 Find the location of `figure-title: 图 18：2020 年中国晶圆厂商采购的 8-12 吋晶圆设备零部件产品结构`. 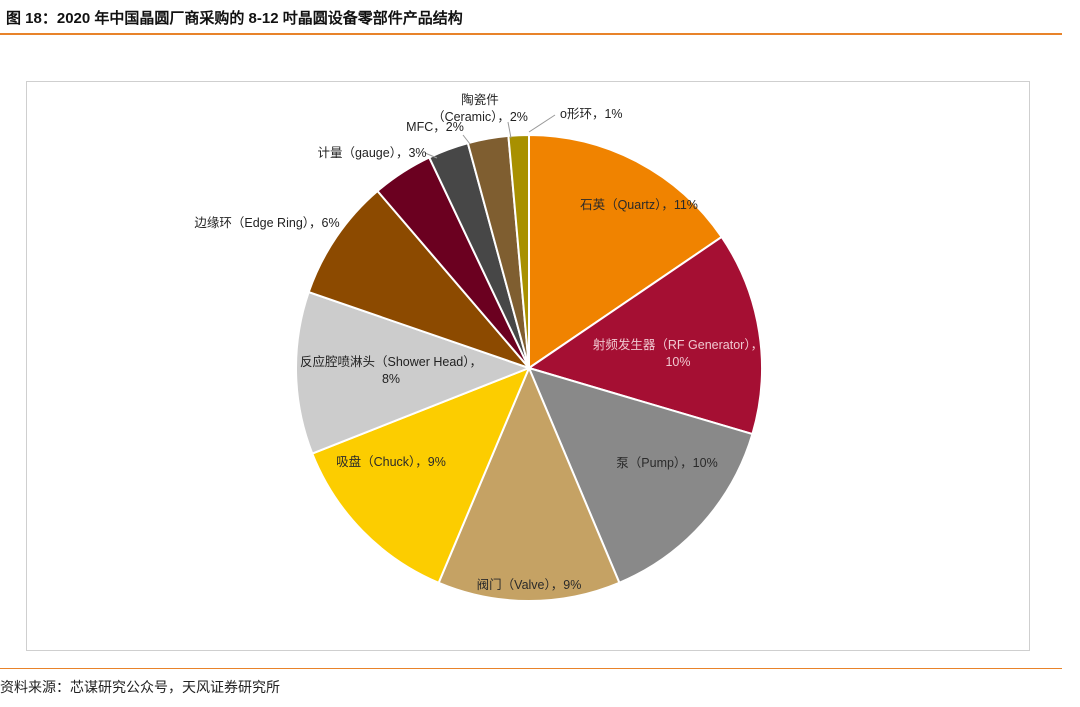

figure-title: 图 18：2020 年中国晶圆厂商采购的 8-12 吋晶圆设备零部件产品结构 is located at coordinates (234, 18).